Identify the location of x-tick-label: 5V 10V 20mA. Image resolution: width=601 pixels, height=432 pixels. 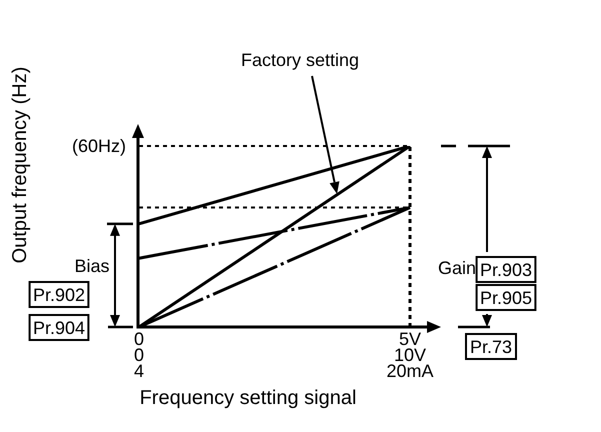
(410, 355).